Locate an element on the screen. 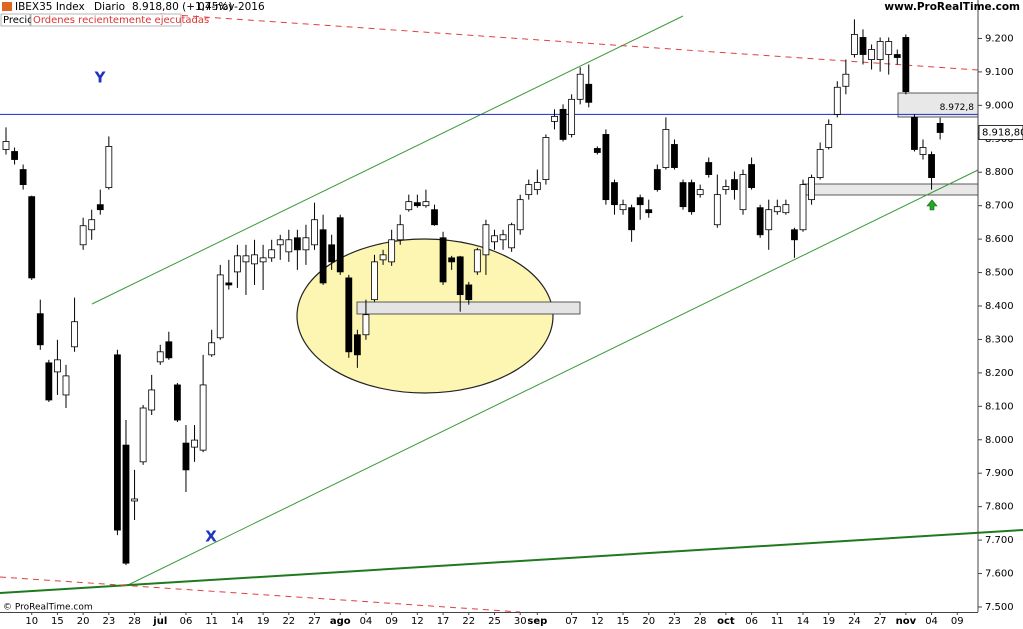 This screenshot has height=629, width=1023. trend-line is located at coordinates (511, 561).